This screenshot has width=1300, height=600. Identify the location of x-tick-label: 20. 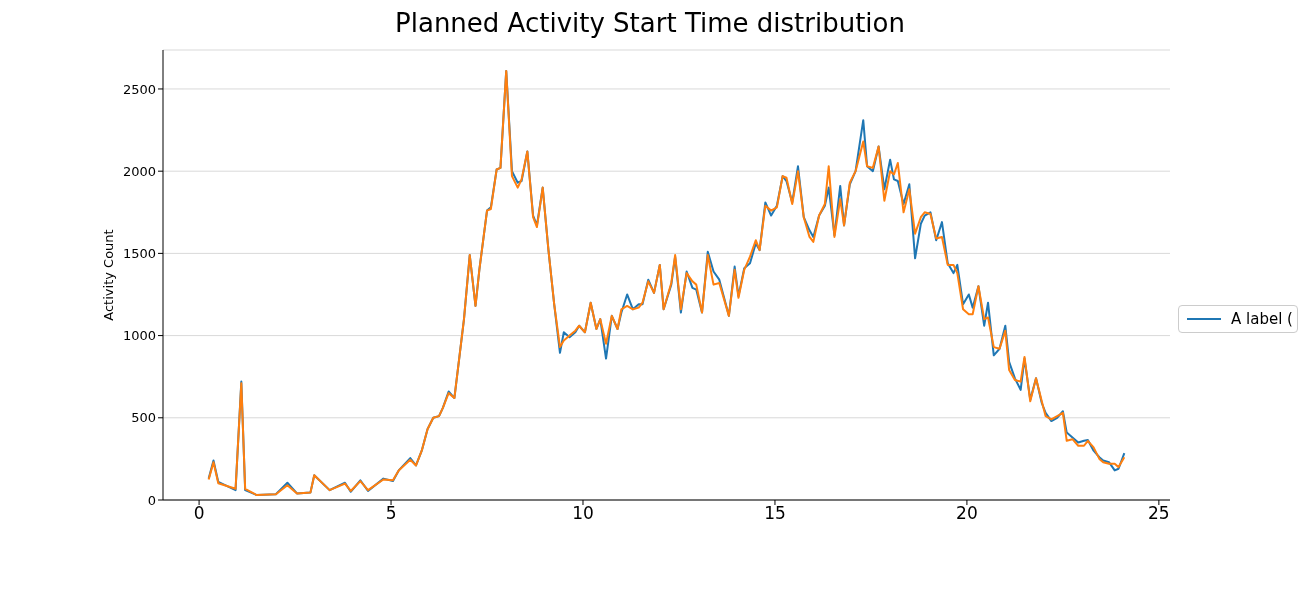
(967, 513).